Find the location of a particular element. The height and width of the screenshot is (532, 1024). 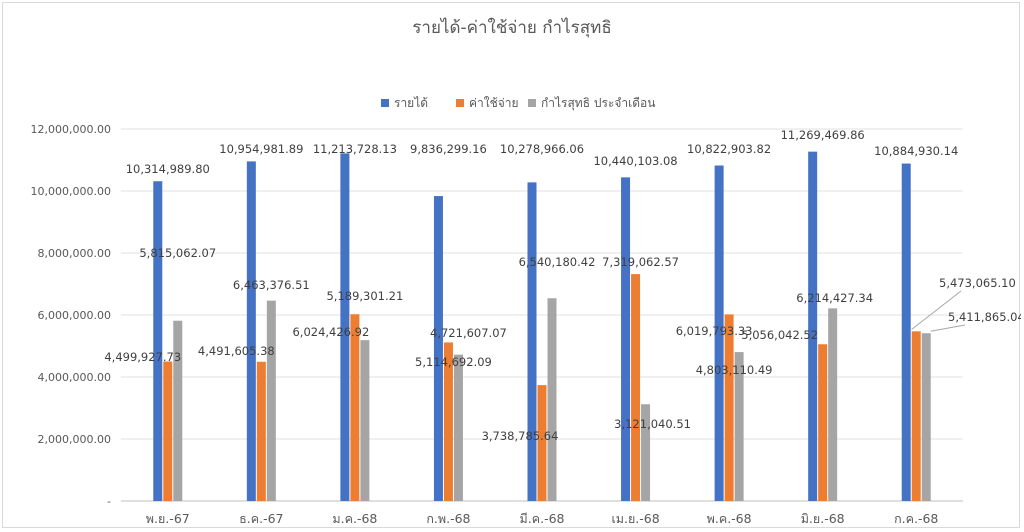

data-label: 10,954,981.89 is located at coordinates (261, 149).